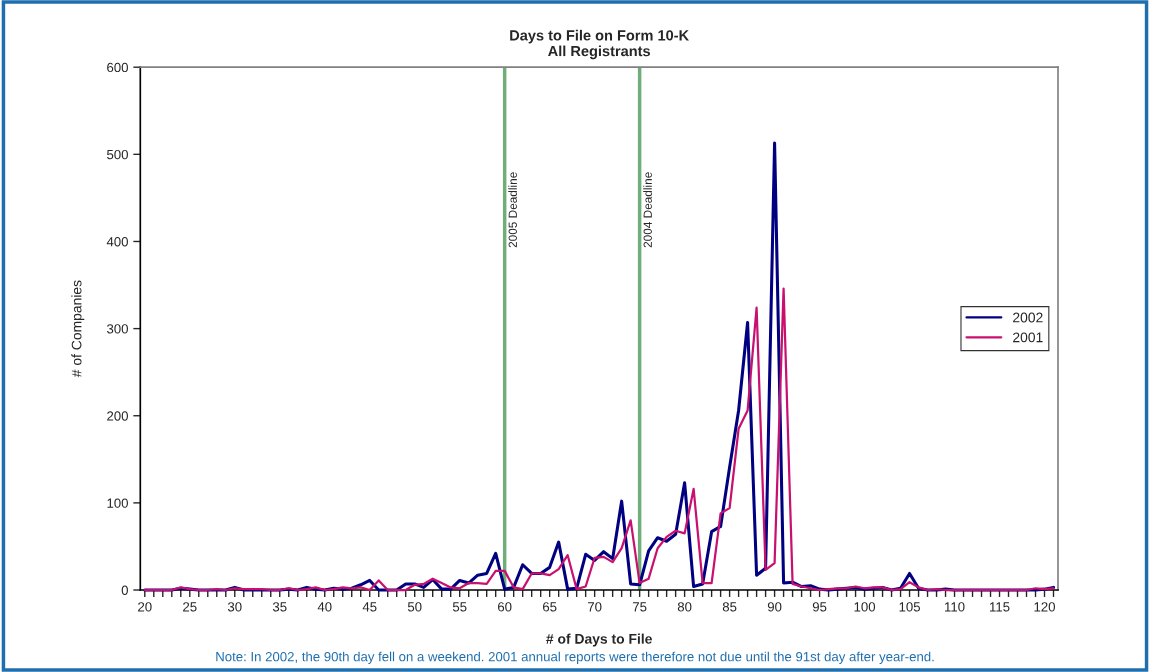 The image size is (1150, 672). I want to click on x-tick-label: 35, so click(279, 607).